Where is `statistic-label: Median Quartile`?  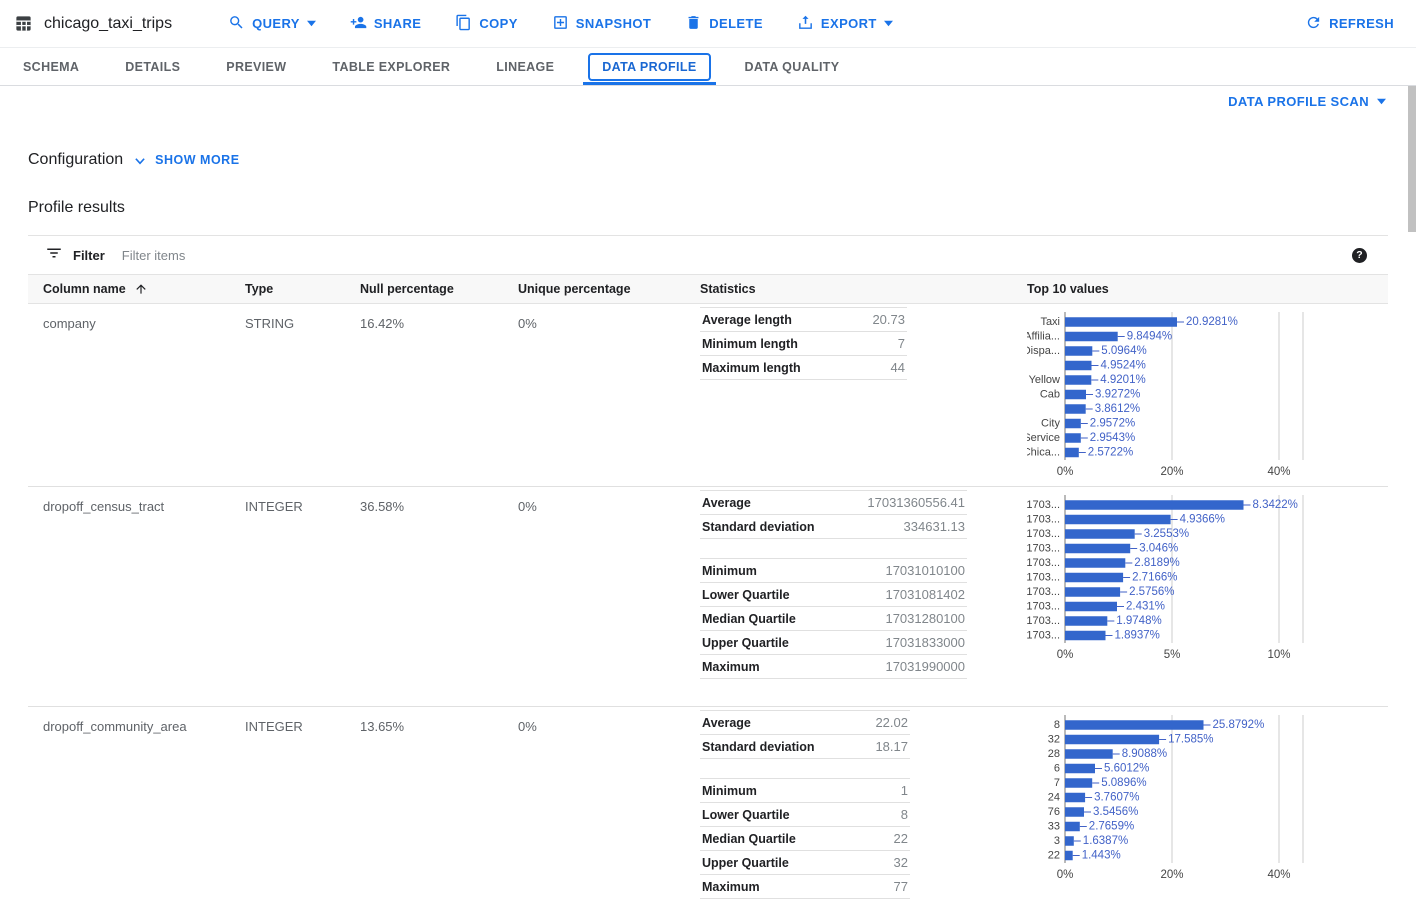
statistic-label: Median Quartile is located at coordinates (788, 838).